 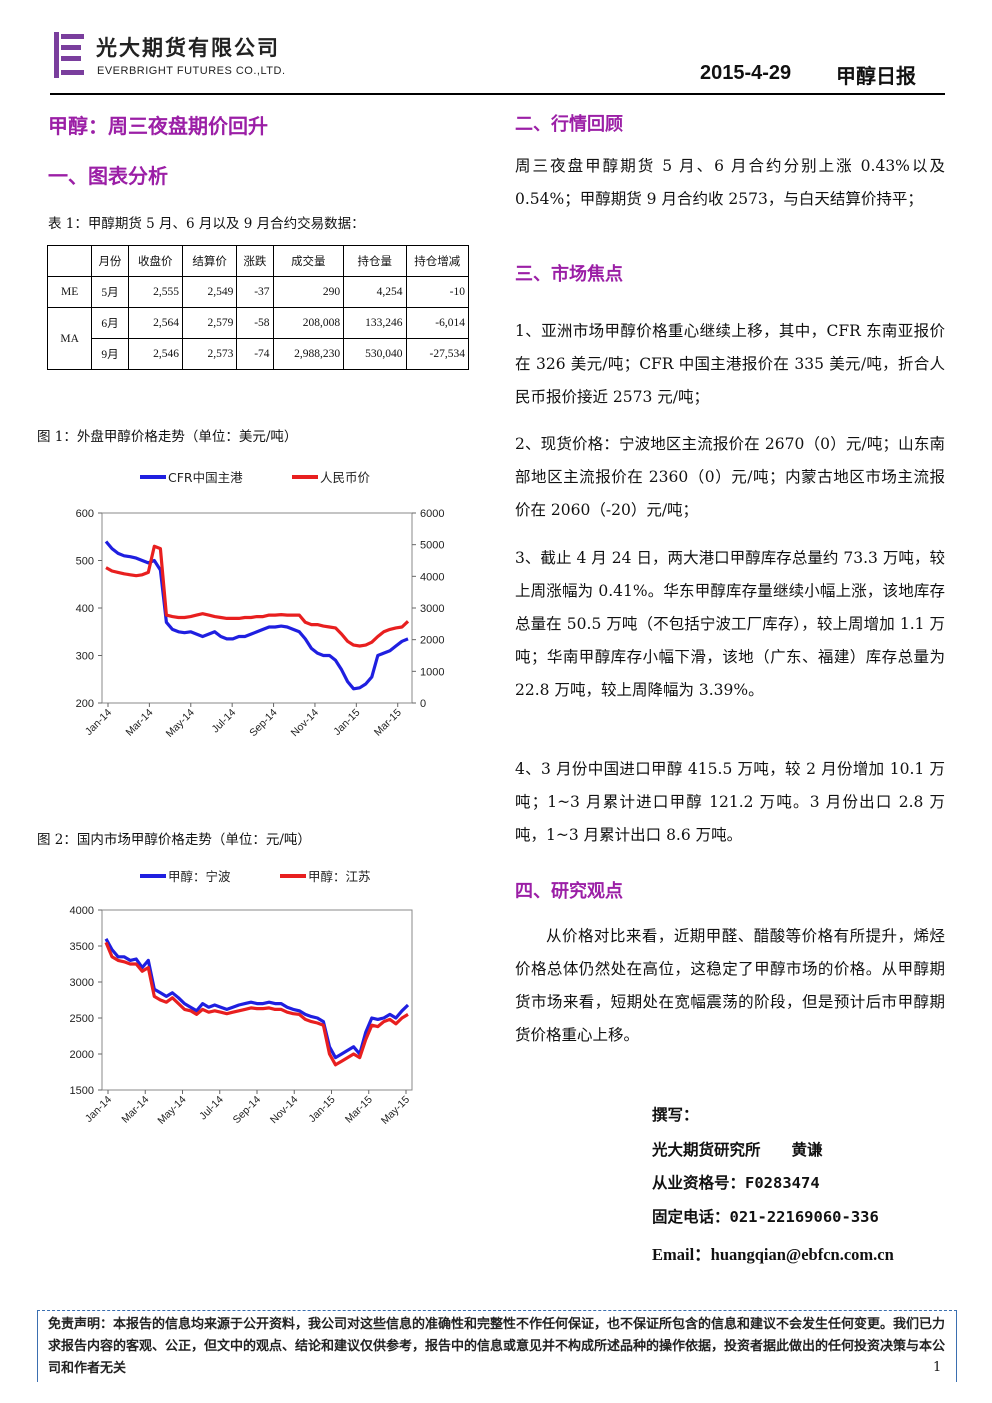 I want to click on table-cell-oi: 133,246, so click(x=375, y=323).